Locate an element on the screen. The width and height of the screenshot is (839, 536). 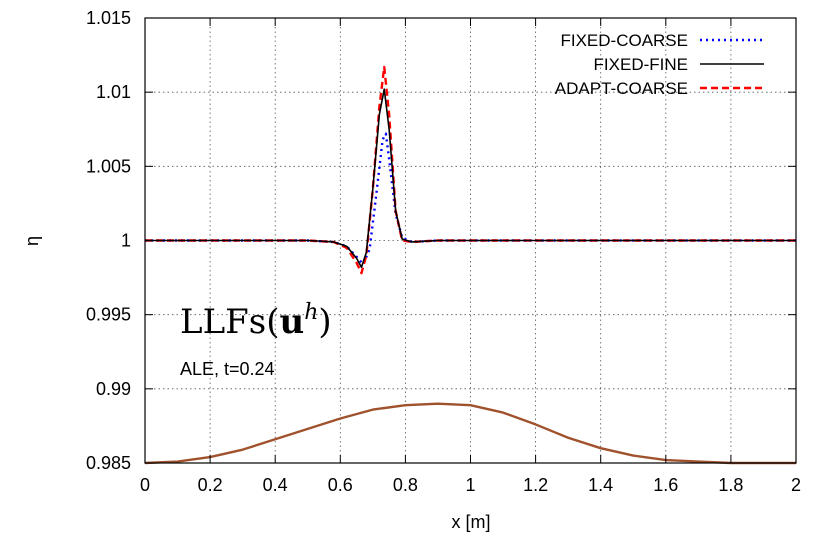
y-axis-label: η is located at coordinates (32, 241).